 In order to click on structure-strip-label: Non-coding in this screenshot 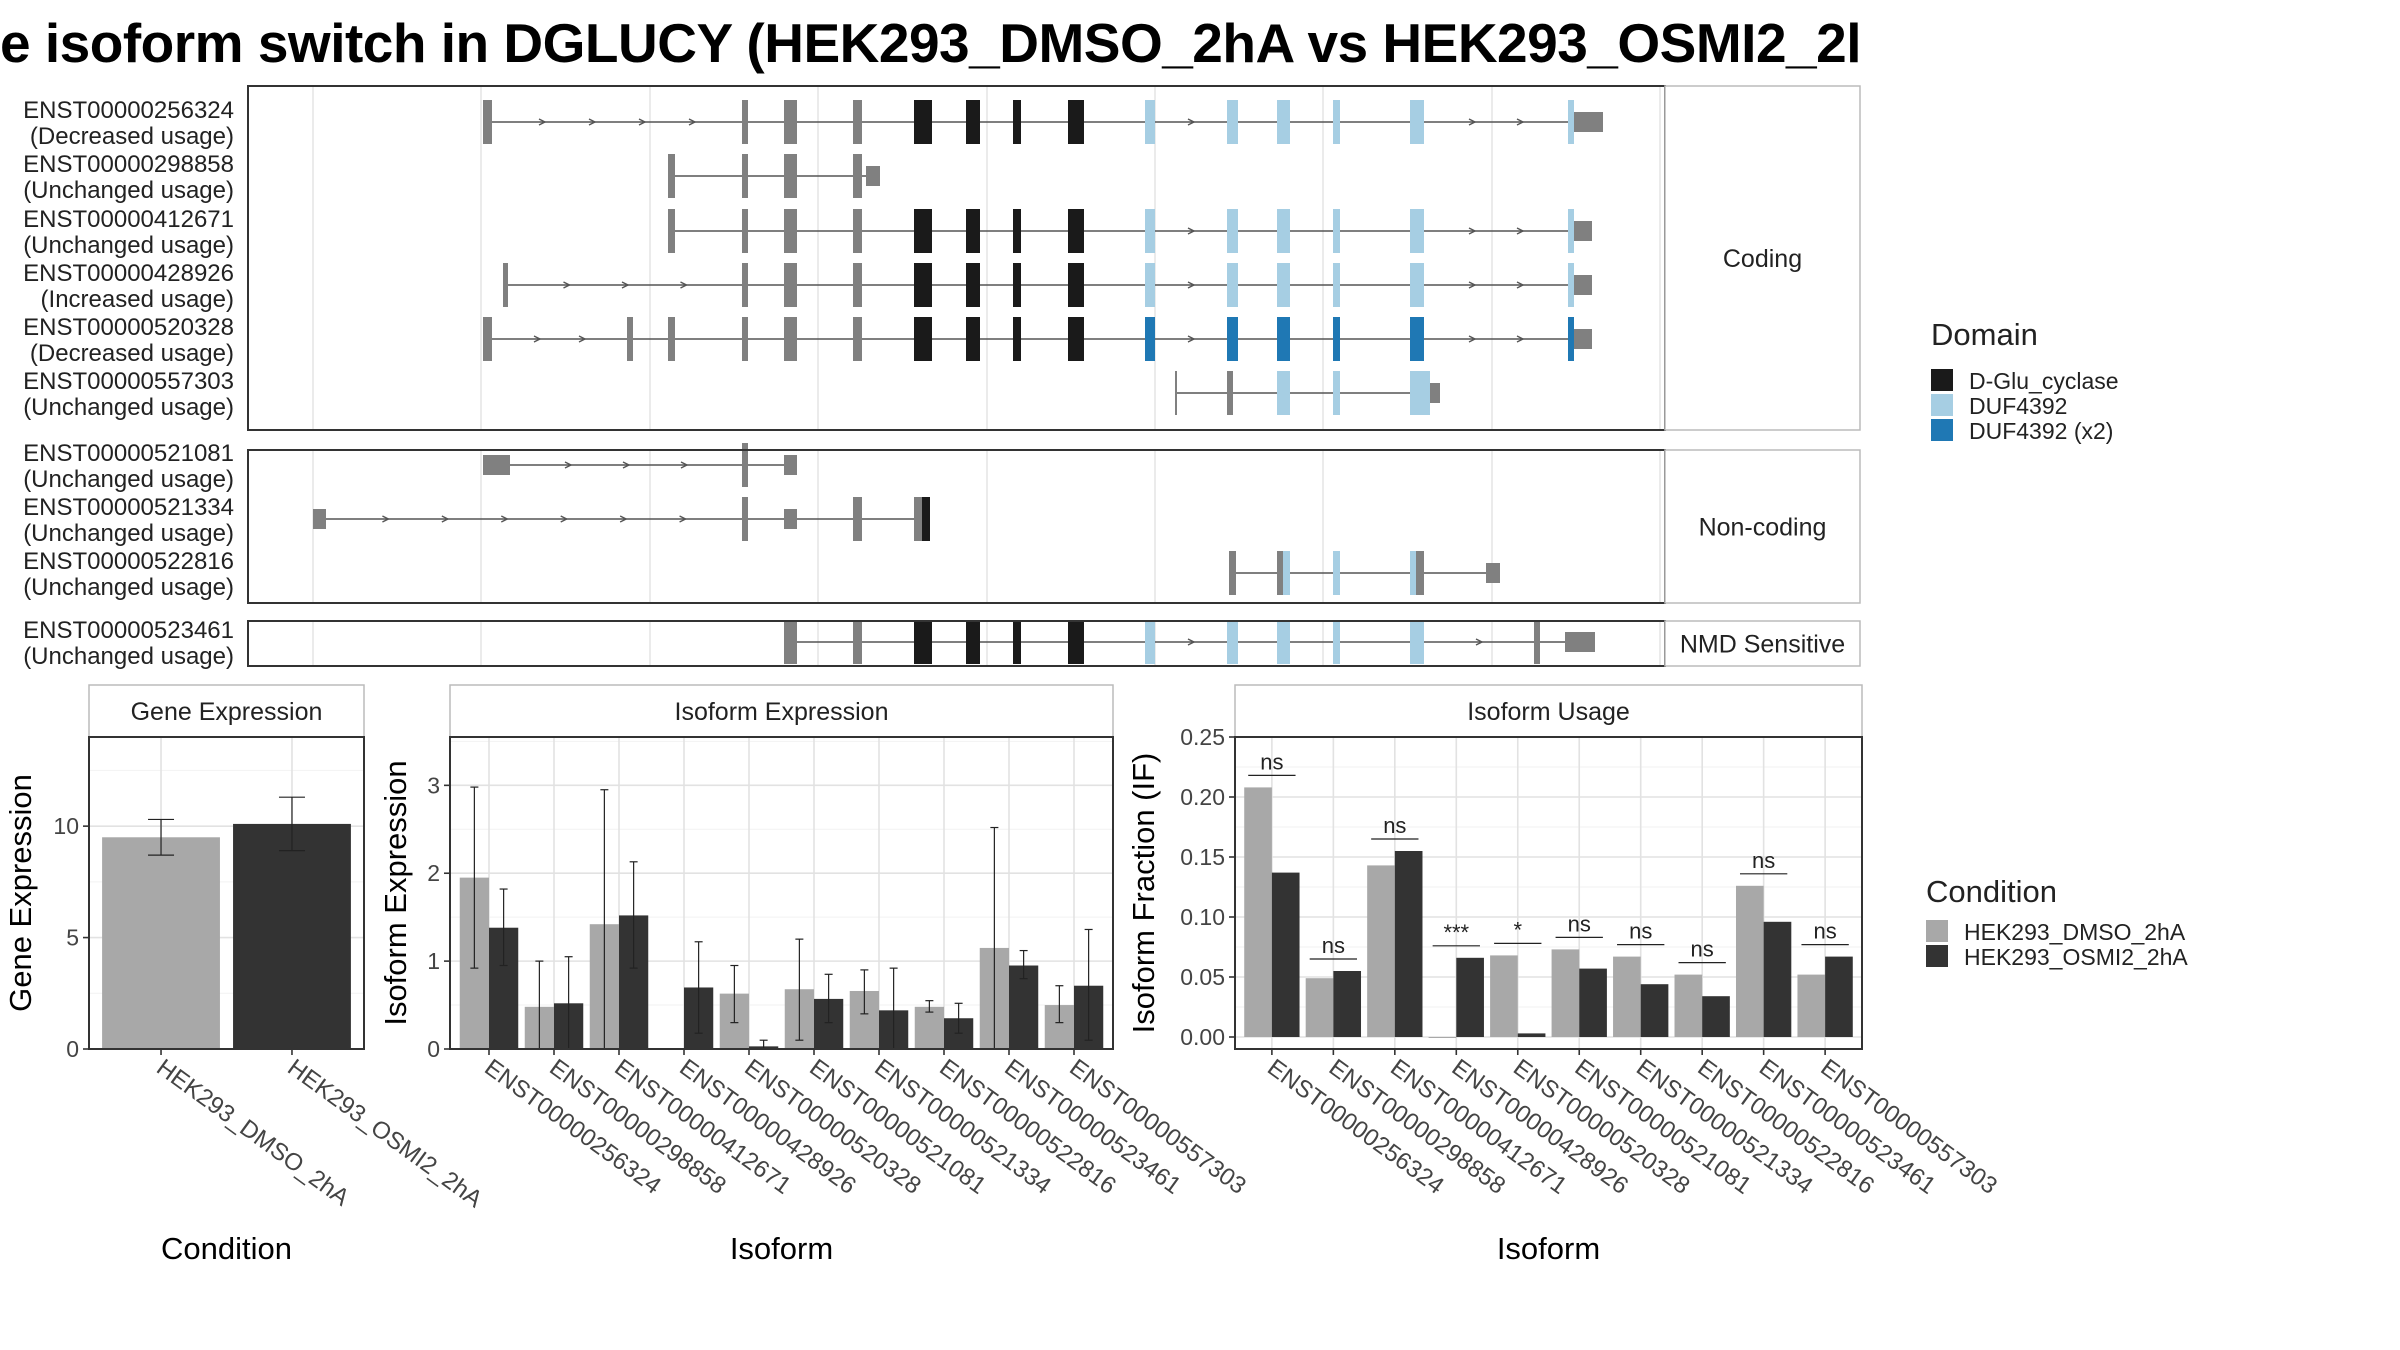, I will do `click(1763, 528)`.